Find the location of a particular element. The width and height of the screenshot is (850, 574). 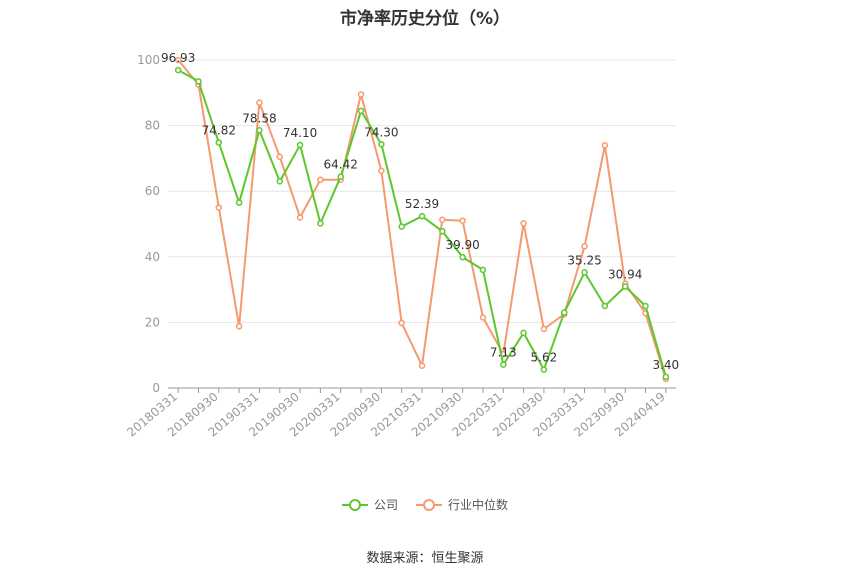

legend: 公司 行业中位数 is located at coordinates (425, 504).